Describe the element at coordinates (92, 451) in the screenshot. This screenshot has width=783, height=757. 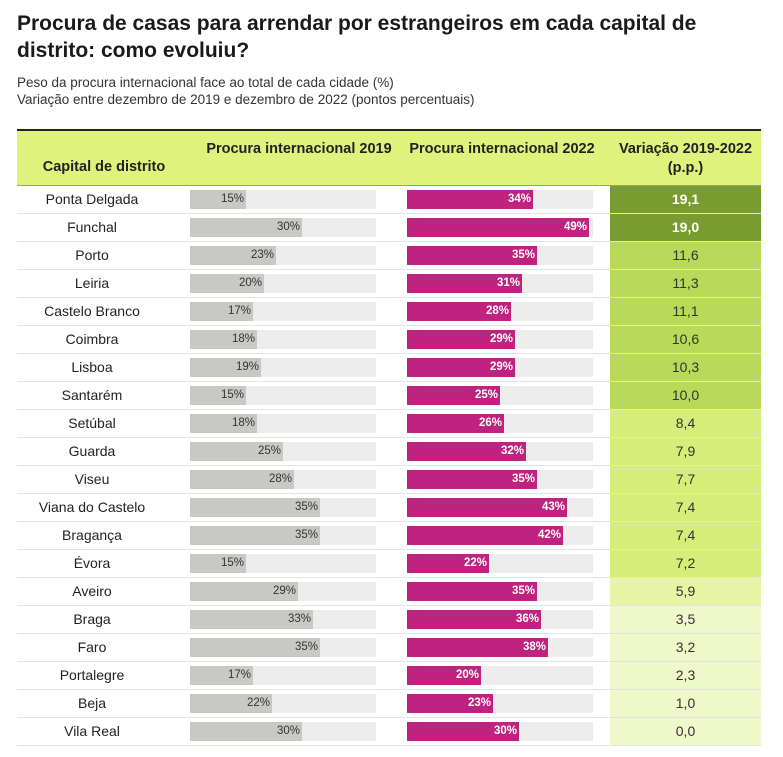
I see `city-name: Guarda` at that location.